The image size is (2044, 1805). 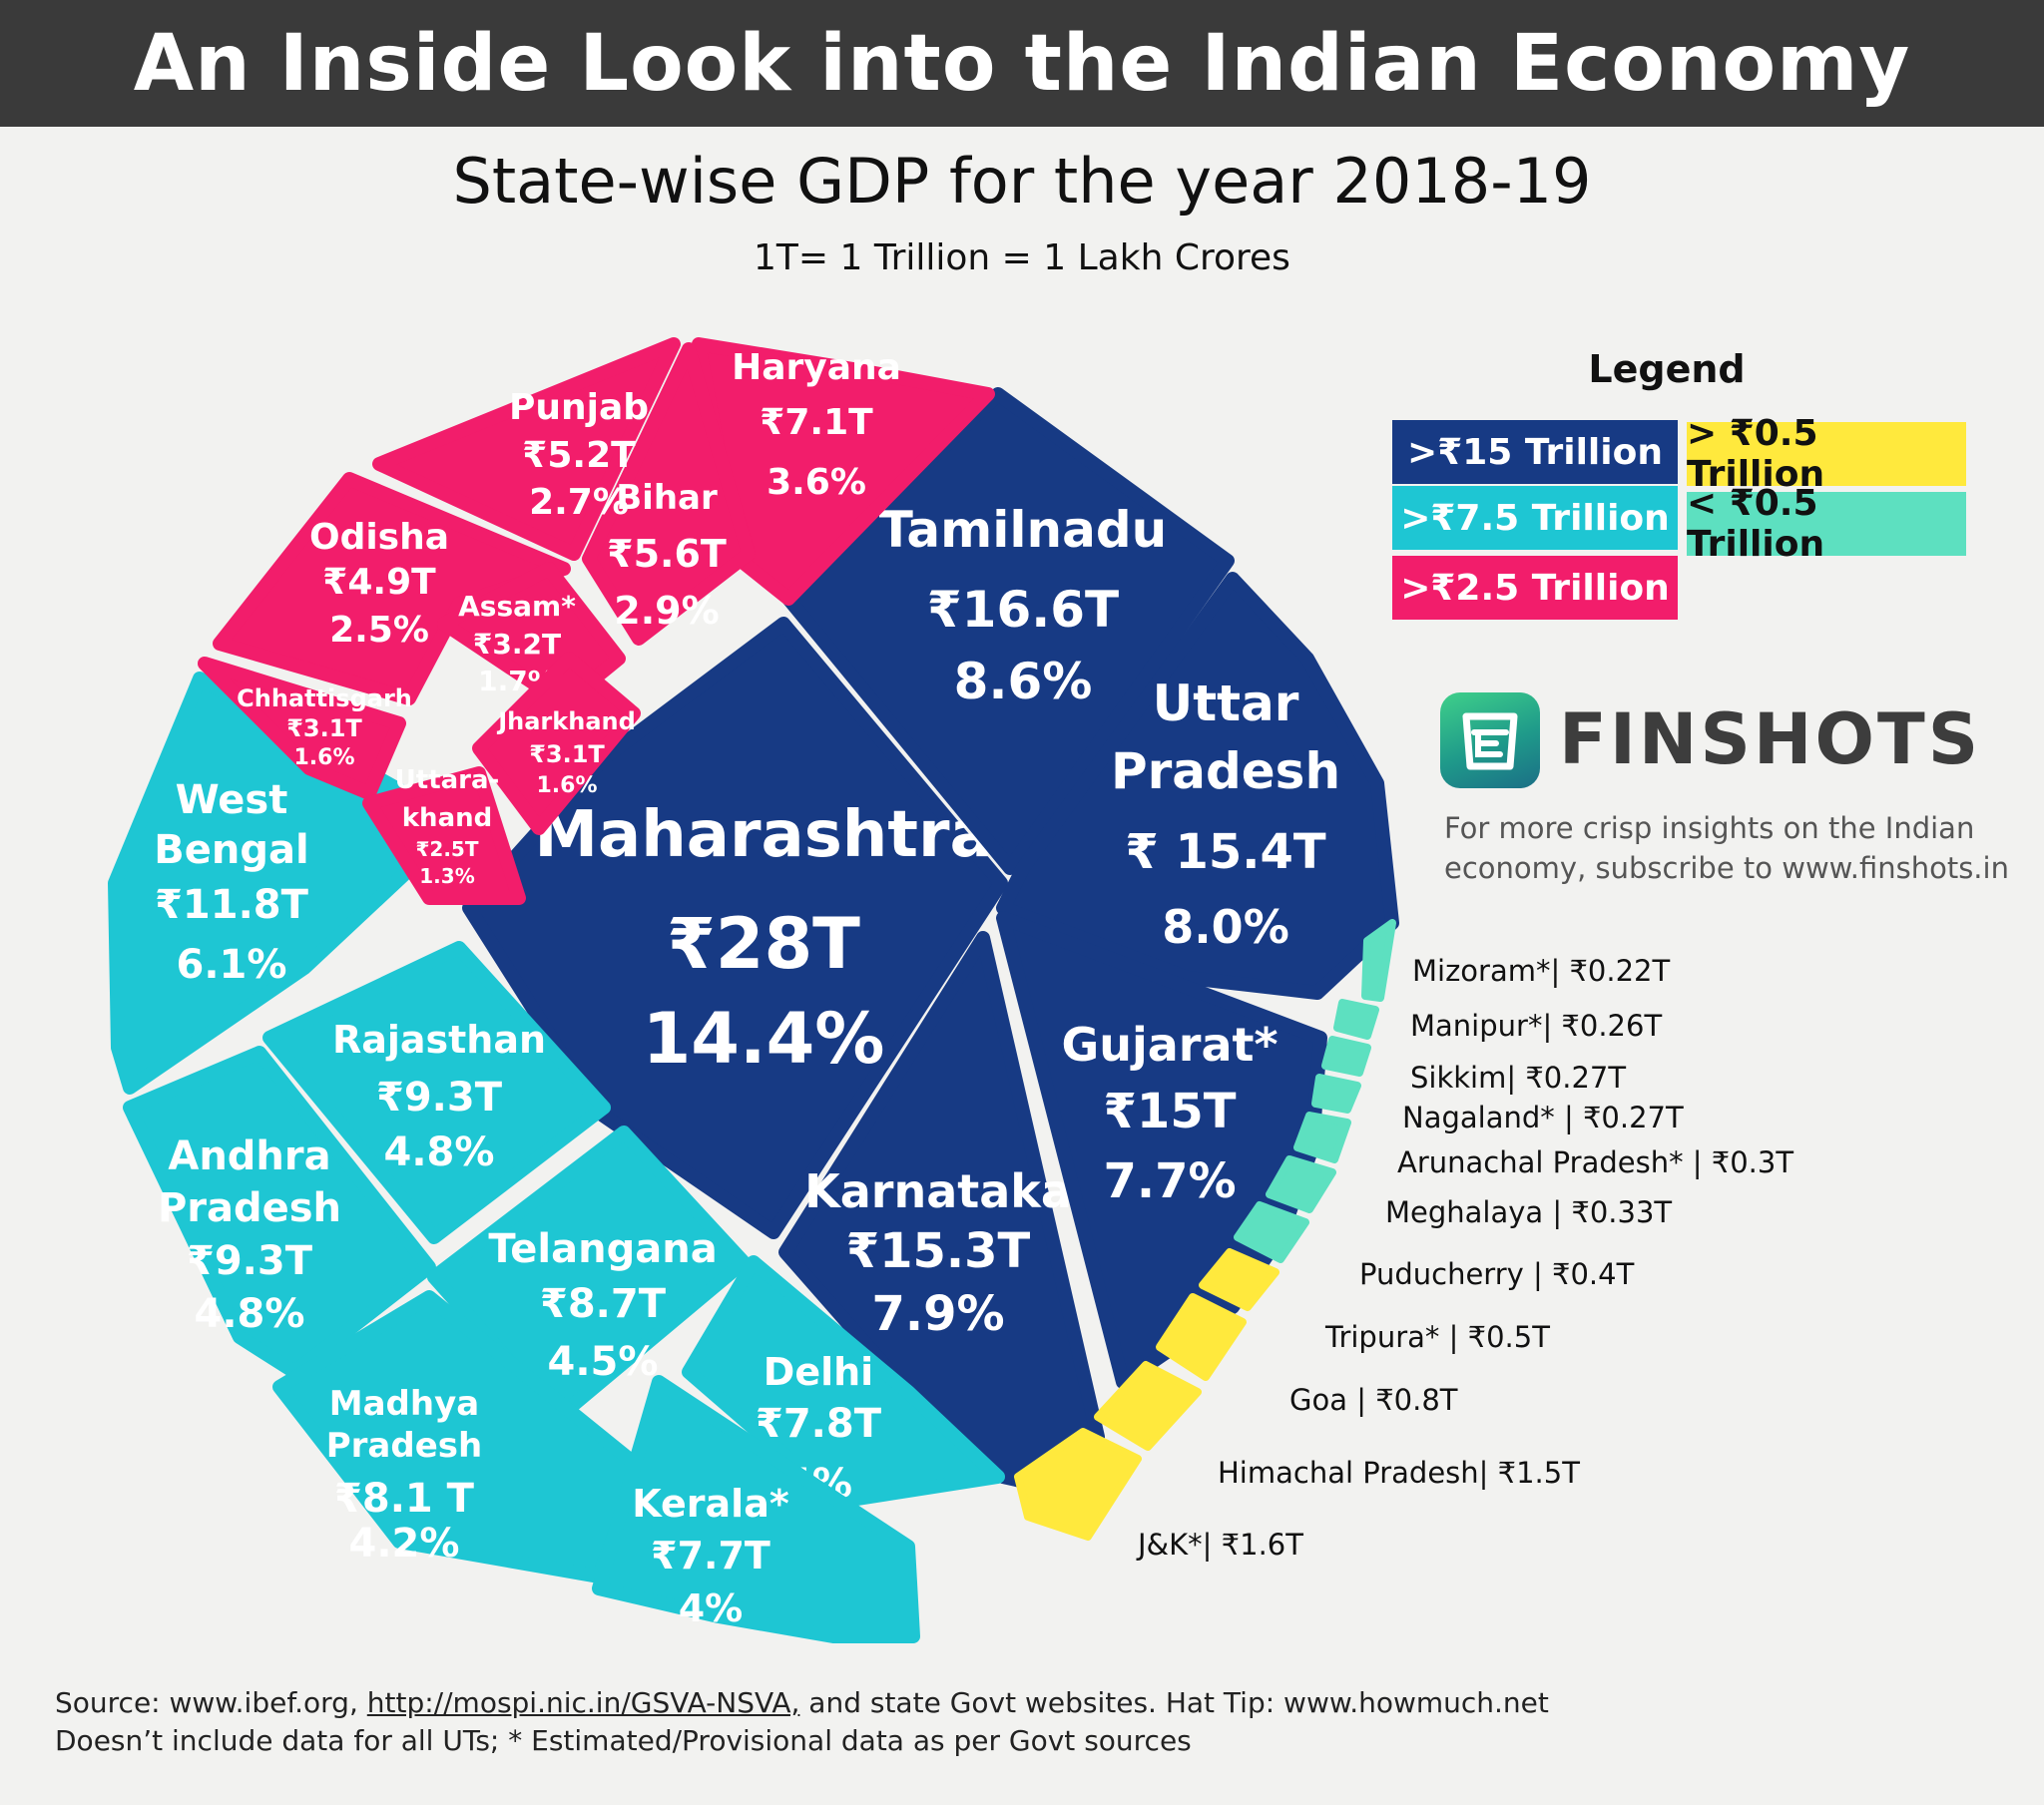 I want to click on state-share-label: 2.9%, so click(x=666, y=611).